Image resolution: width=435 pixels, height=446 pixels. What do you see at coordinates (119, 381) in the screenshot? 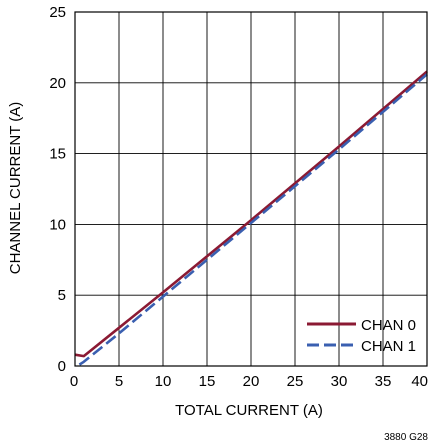
I see `x-tick-label: 5` at bounding box center [119, 381].